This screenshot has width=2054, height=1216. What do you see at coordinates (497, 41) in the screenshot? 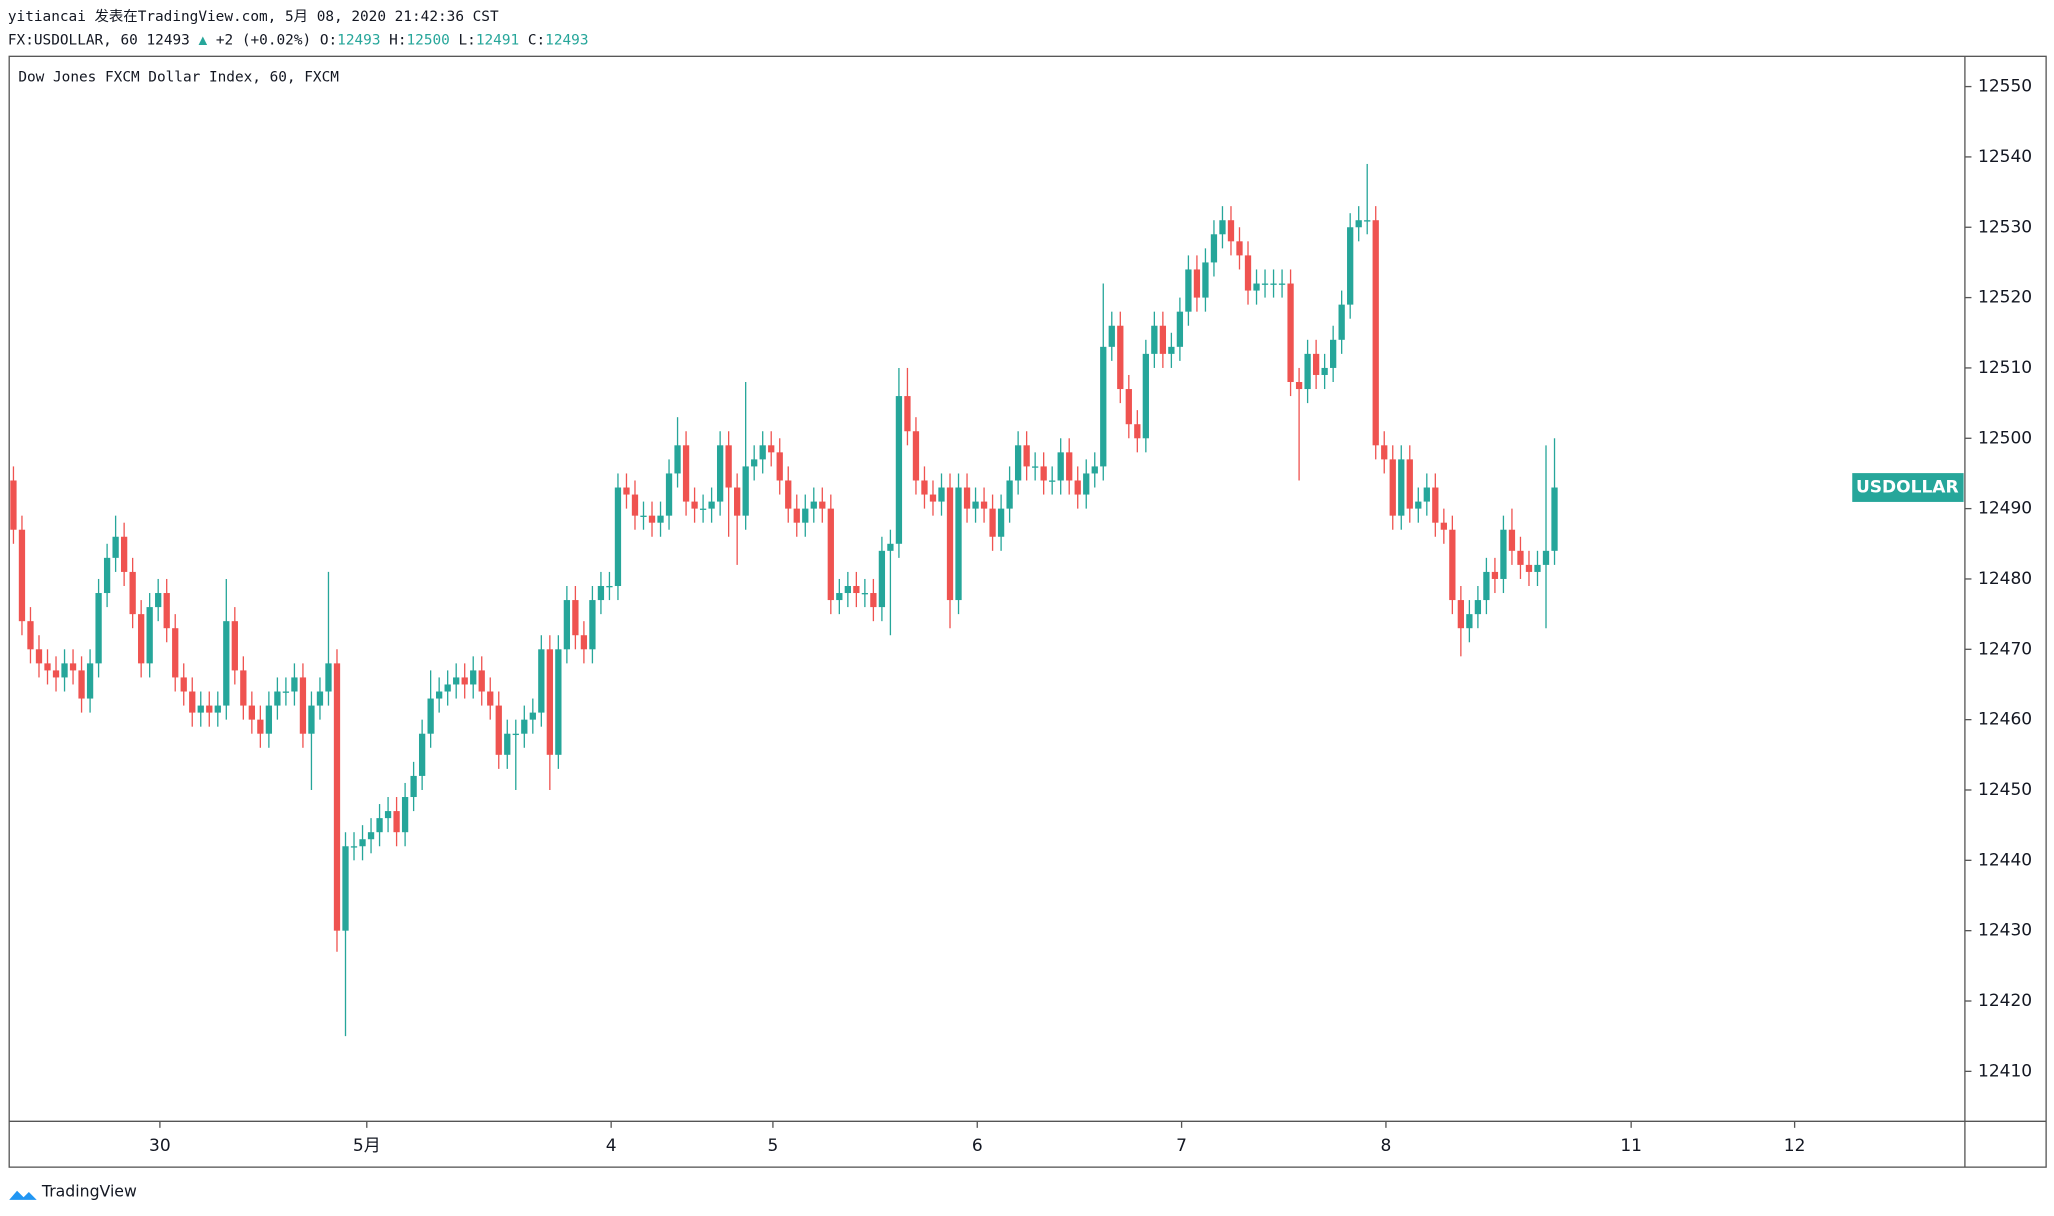
I see `low-value: 12491` at bounding box center [497, 41].